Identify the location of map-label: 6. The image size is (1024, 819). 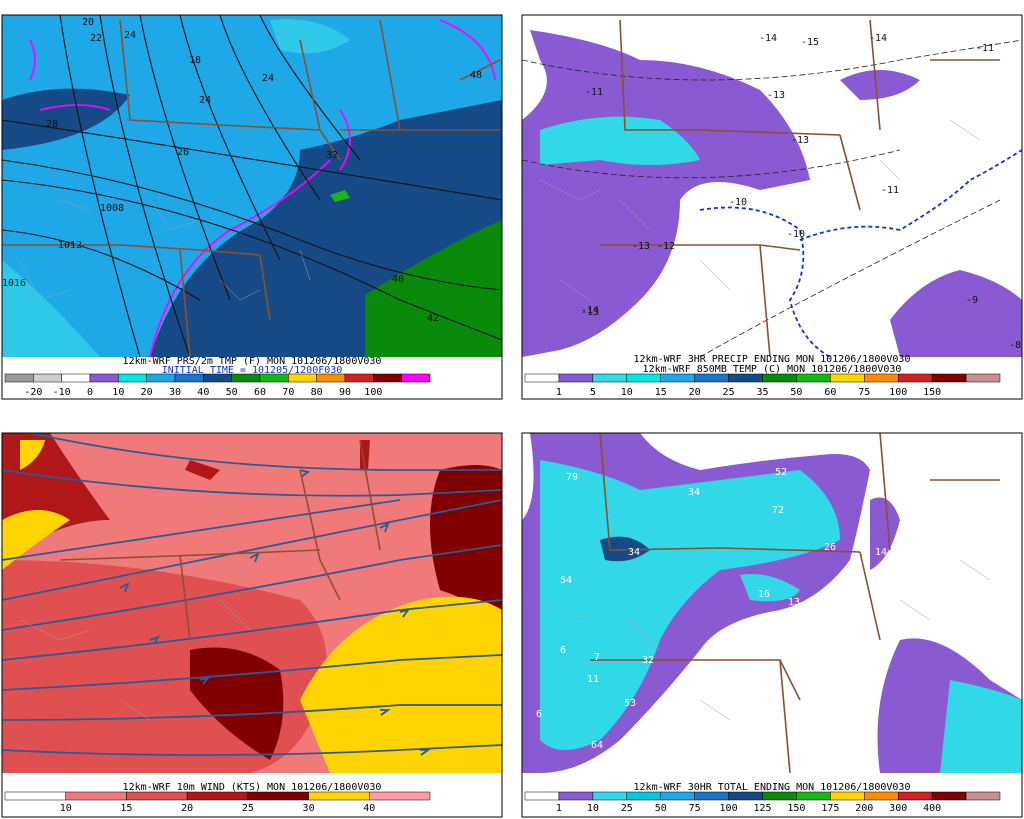
(563, 650).